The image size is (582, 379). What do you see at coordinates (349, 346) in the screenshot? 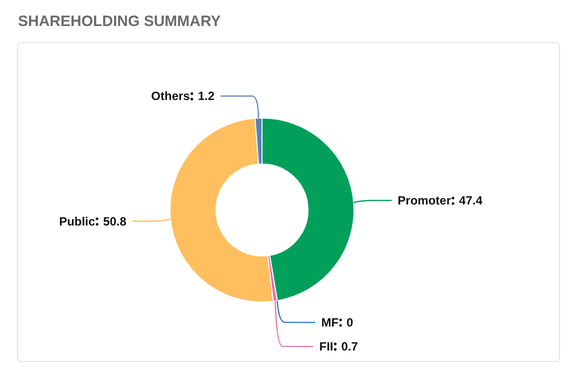
I see `data-label: 0.7` at bounding box center [349, 346].